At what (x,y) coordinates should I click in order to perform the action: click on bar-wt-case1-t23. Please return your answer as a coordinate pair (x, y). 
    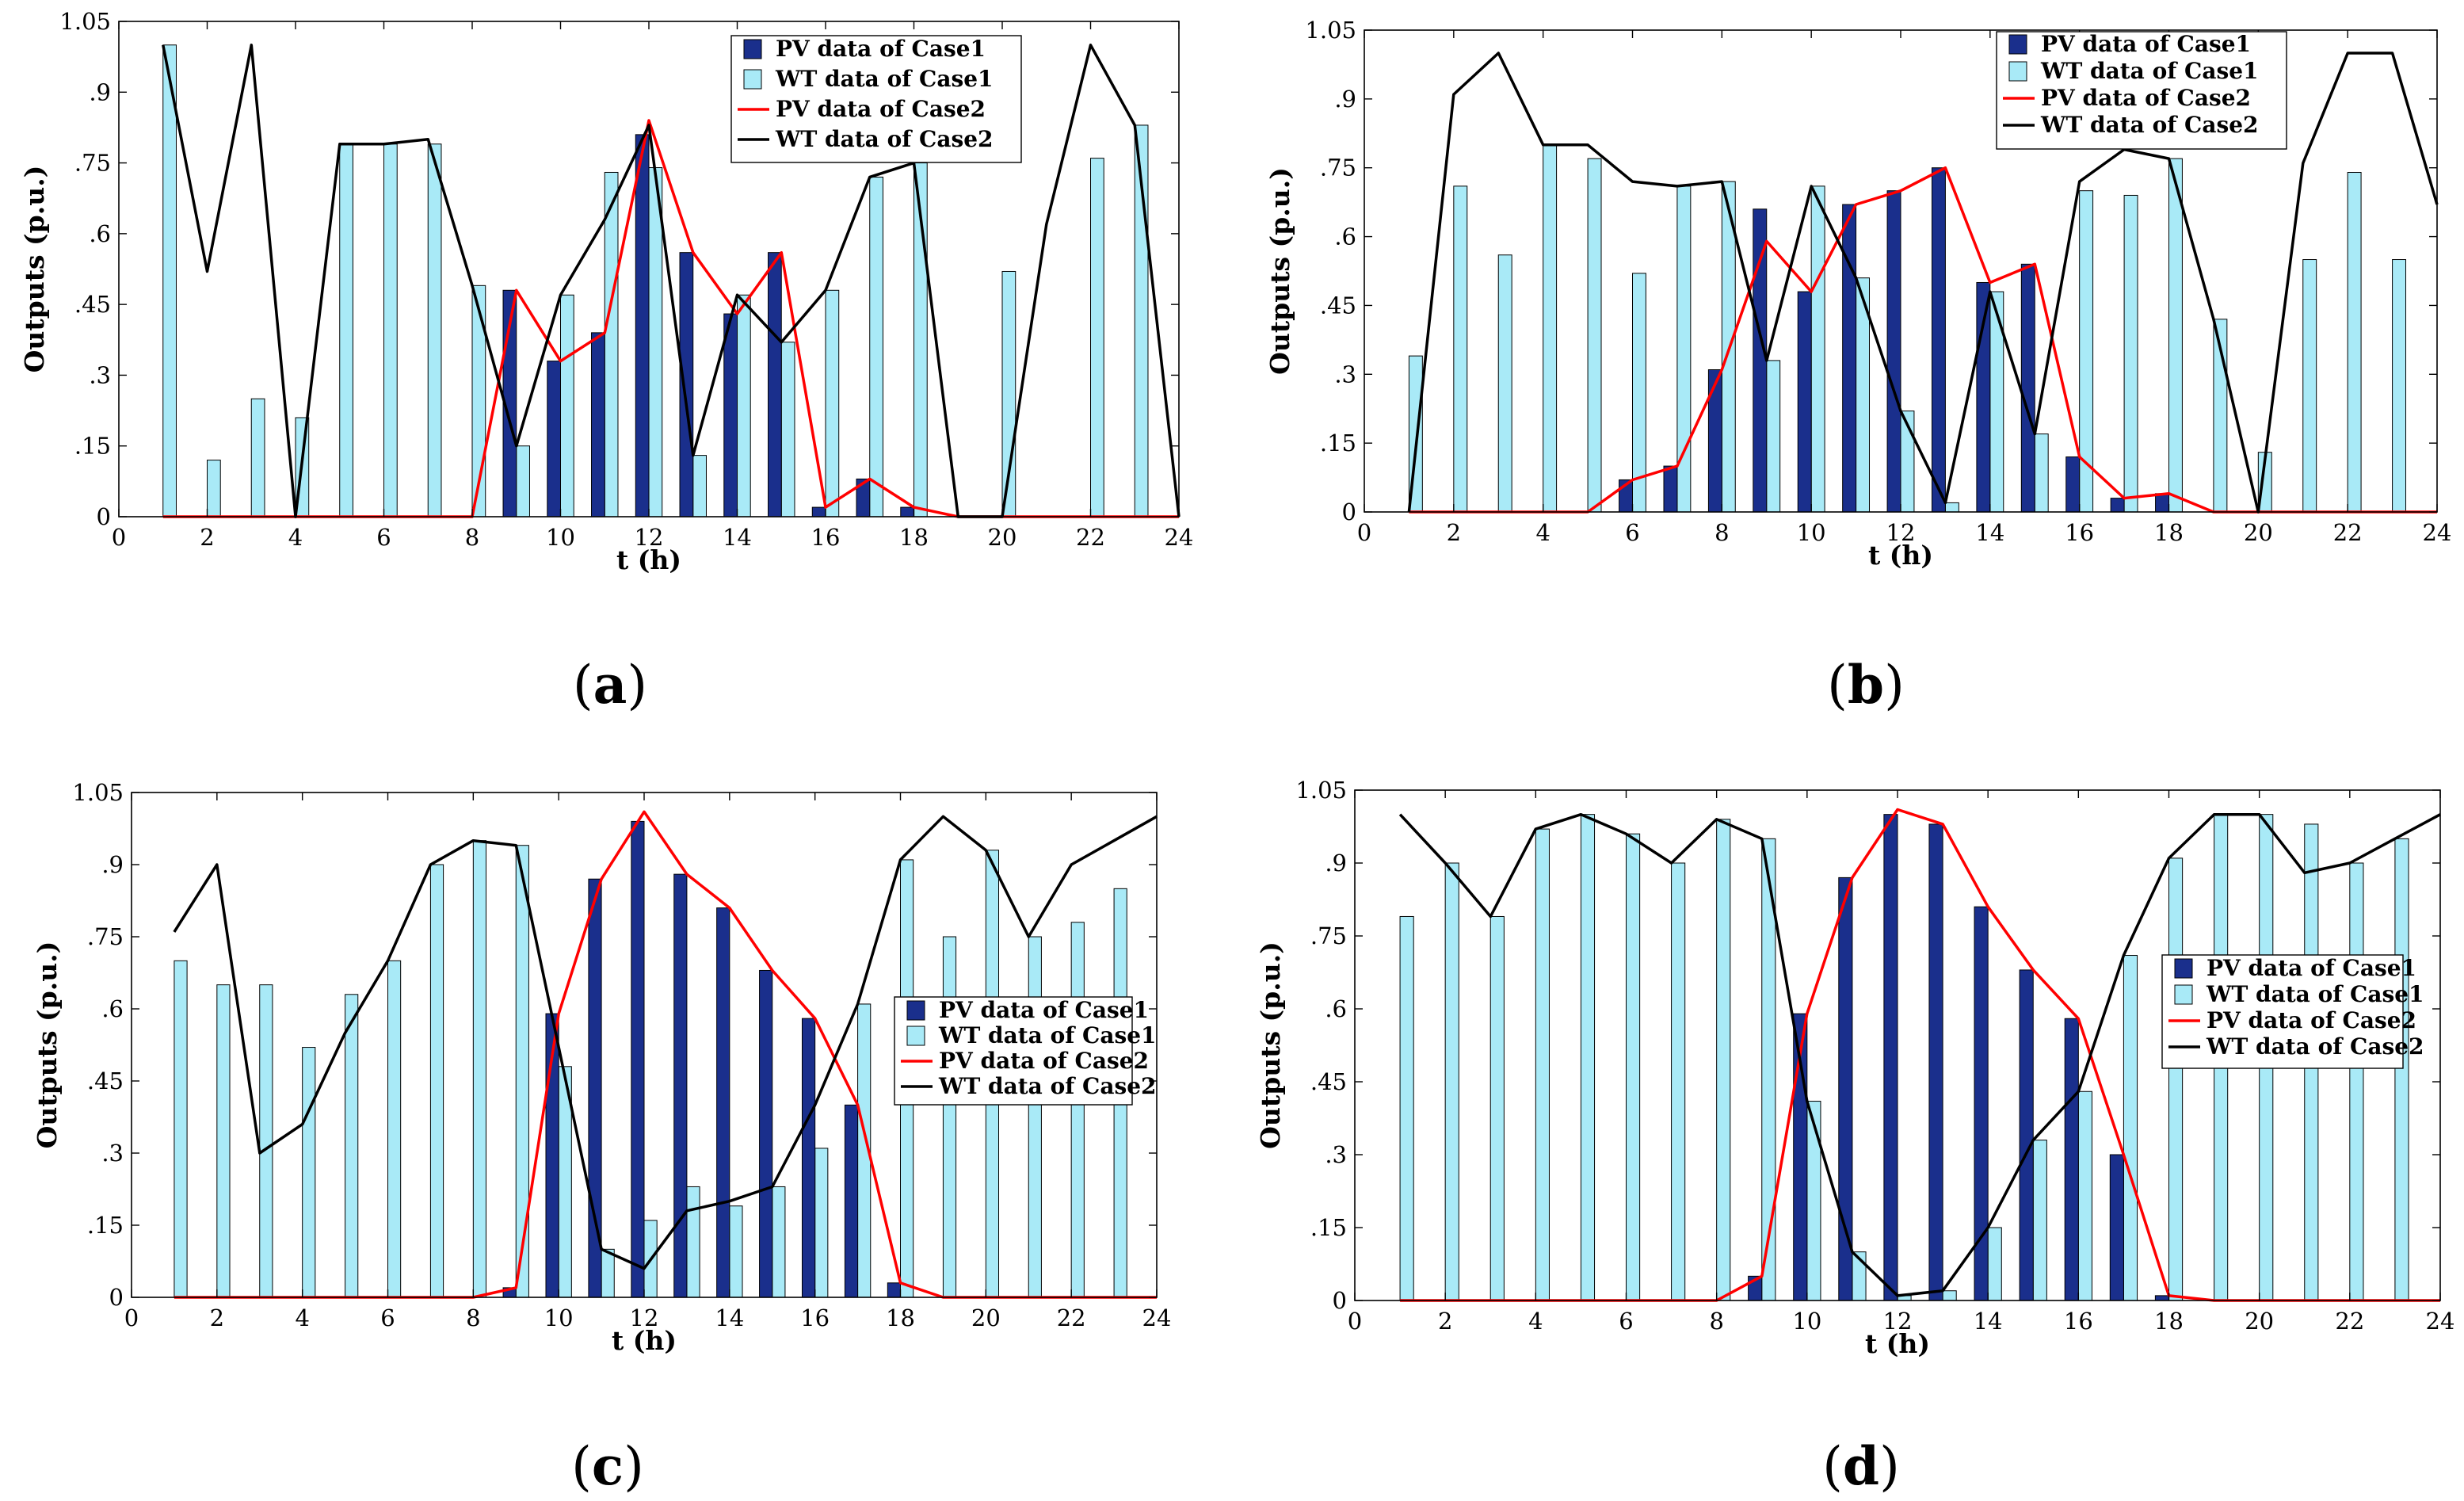
    Looking at the image, I should click on (2399, 386).